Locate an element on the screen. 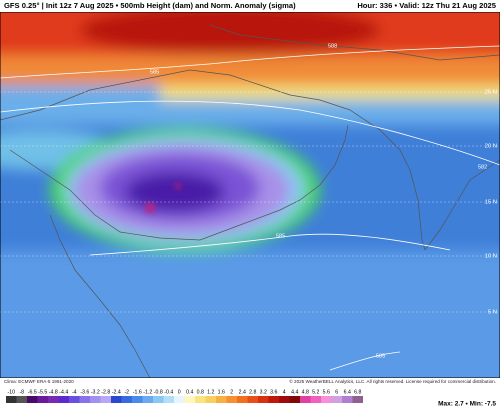 This screenshot has width=500, height=411. colorbar-label: 3.6 is located at coordinates (273, 392).